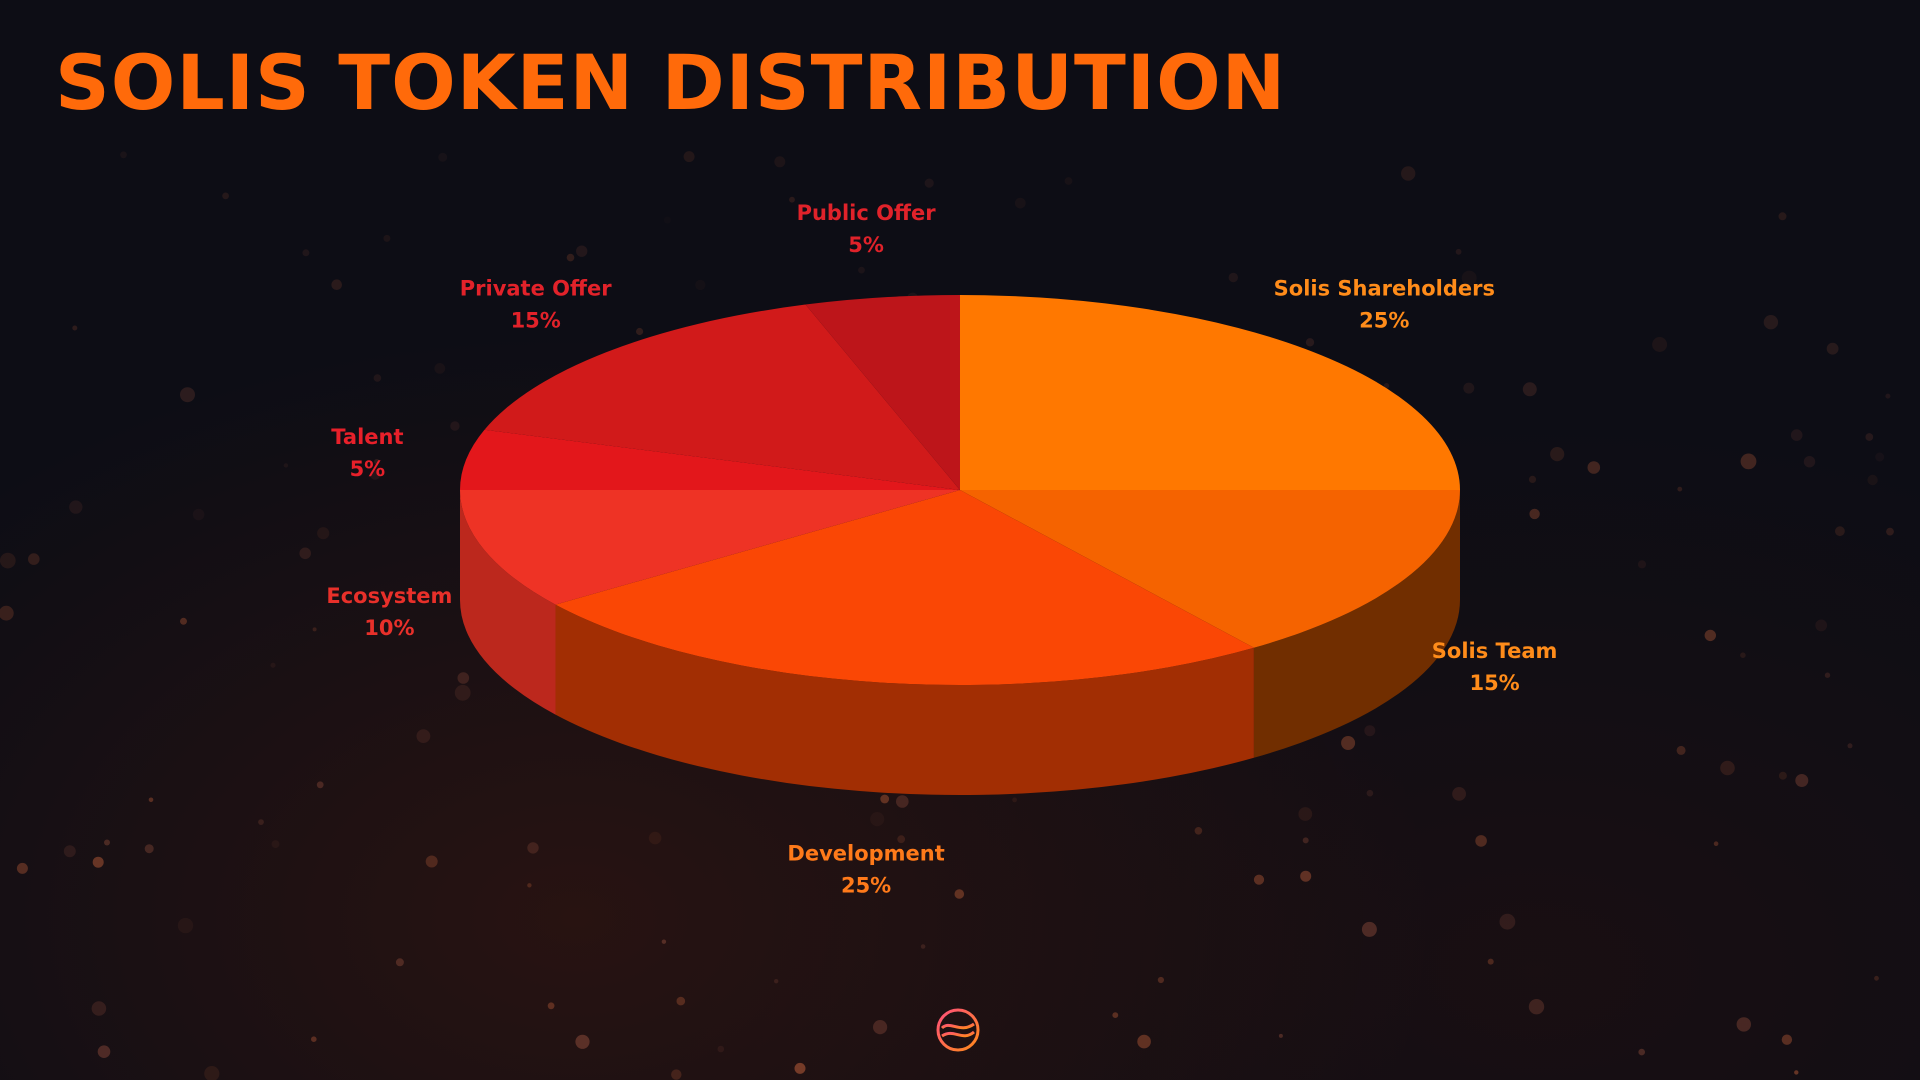  Describe the element at coordinates (865, 853) in the screenshot. I see `pie-label-name-2: Development` at that location.